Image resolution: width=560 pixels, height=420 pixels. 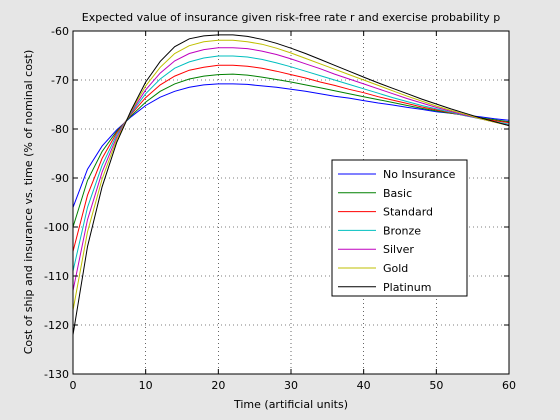 I want to click on x-tick-label: 60, so click(x=509, y=385).